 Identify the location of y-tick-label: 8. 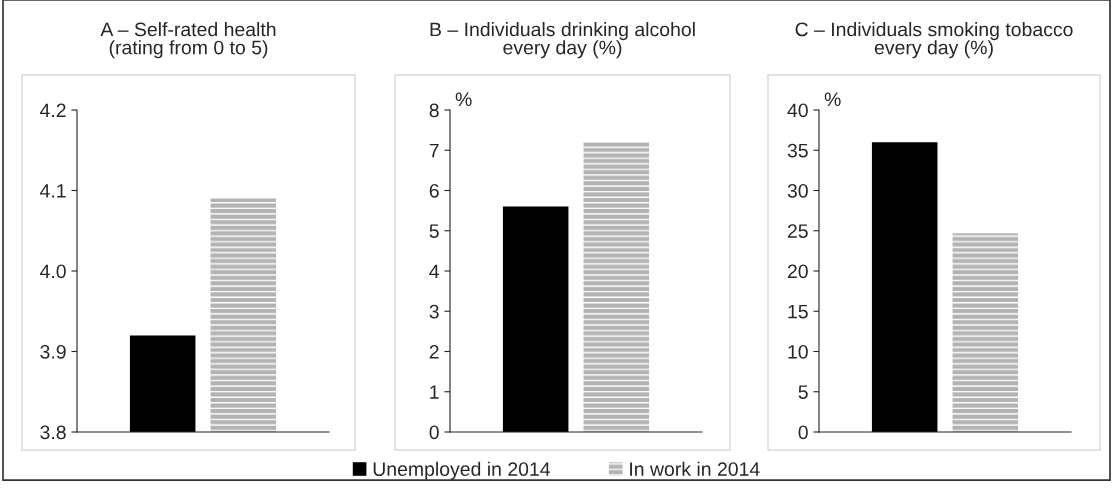
(434, 110).